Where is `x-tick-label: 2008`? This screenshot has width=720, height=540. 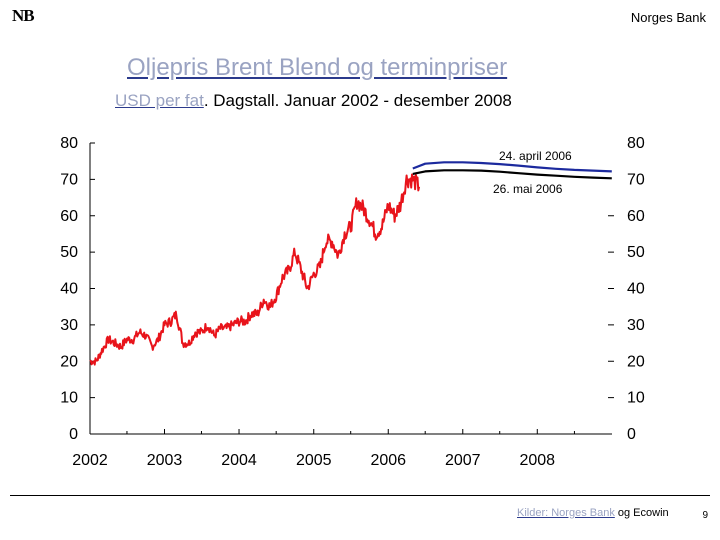
x-tick-label: 2008 is located at coordinates (537, 460).